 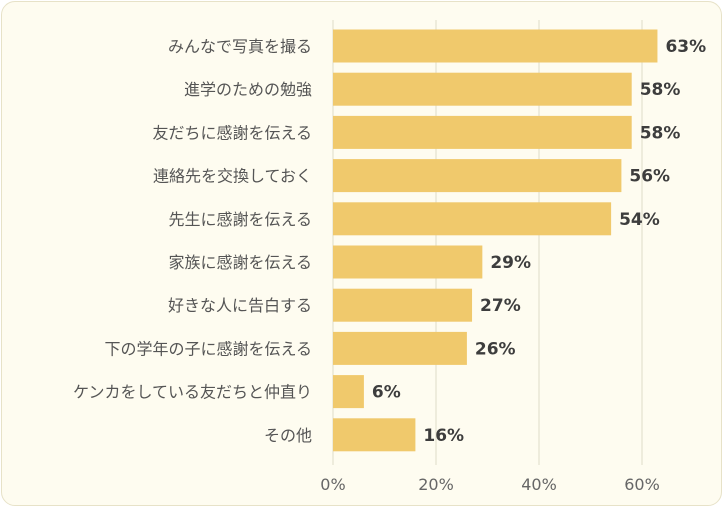 I want to click on category-label: 進学のための勉強, so click(x=248, y=89).